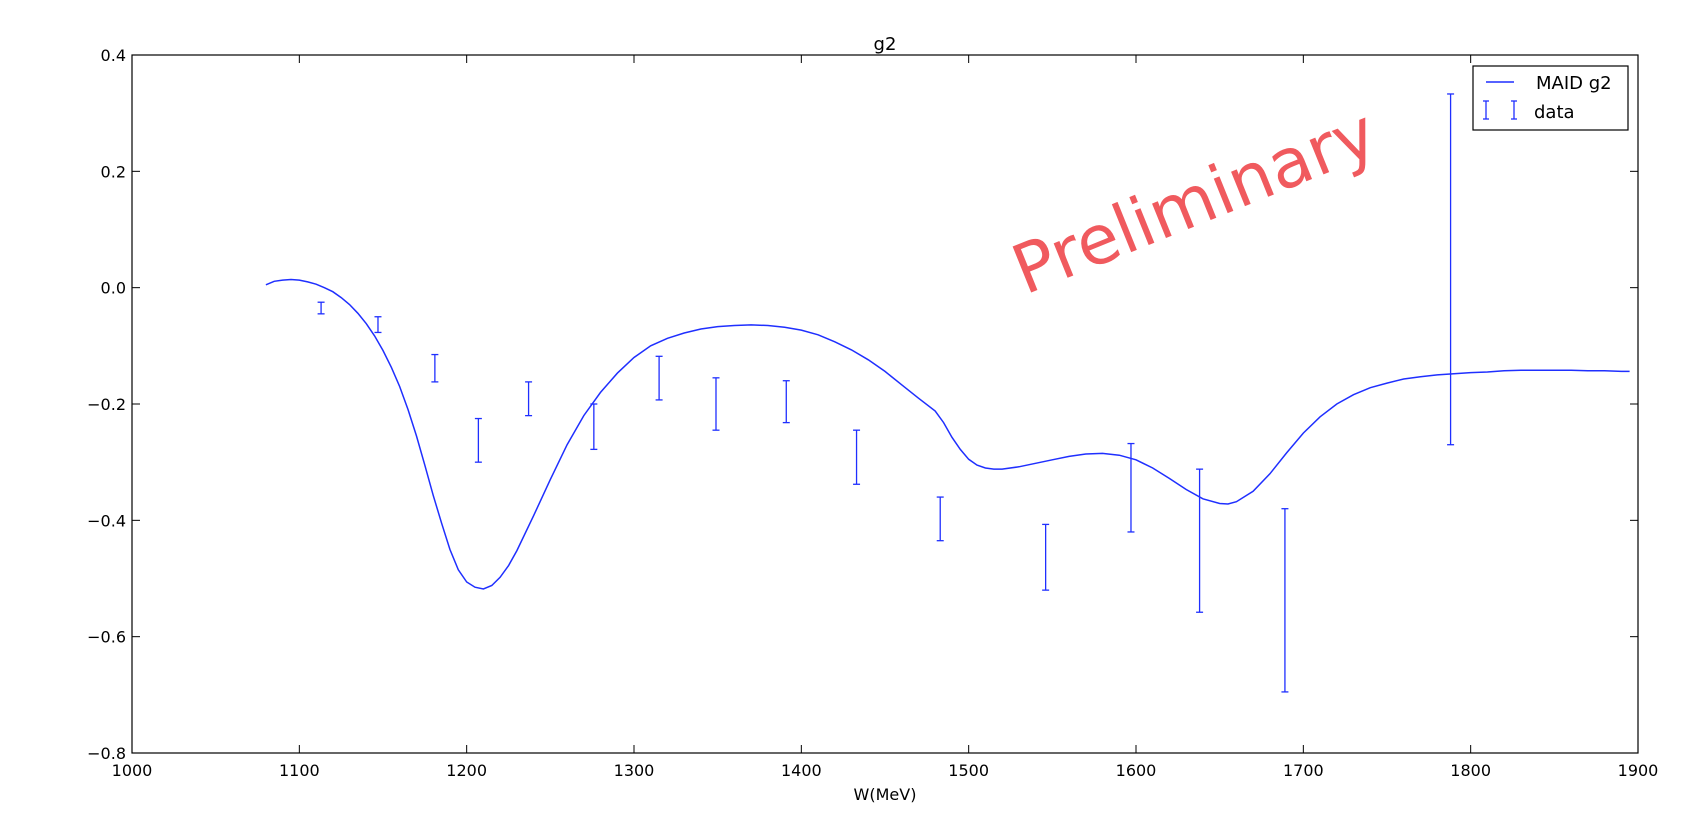 The image size is (1707, 837). I want to click on y-tick-label: 0.0, so click(113, 288).